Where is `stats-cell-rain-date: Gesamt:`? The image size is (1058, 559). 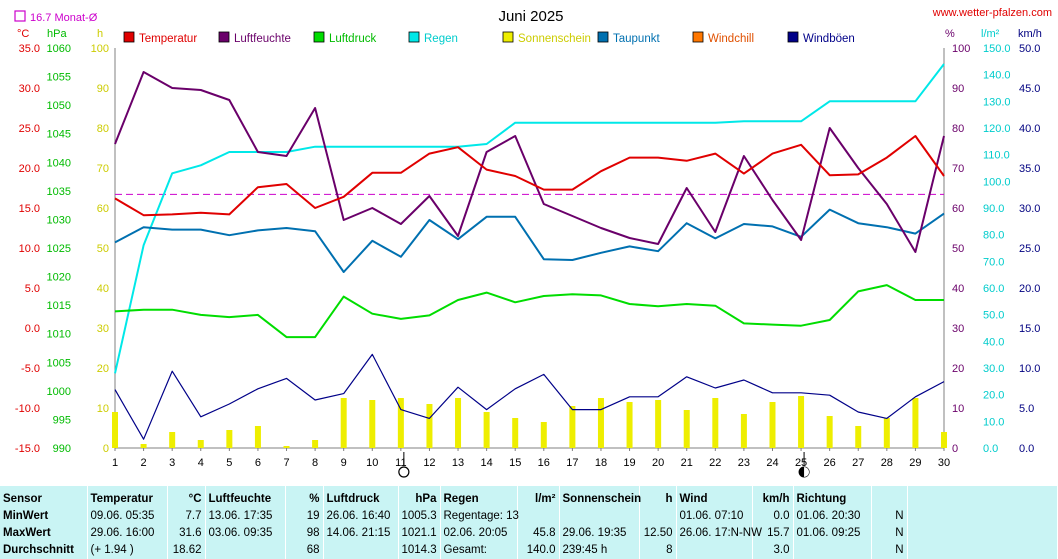 stats-cell-rain-date: Gesamt: is located at coordinates (479, 550).